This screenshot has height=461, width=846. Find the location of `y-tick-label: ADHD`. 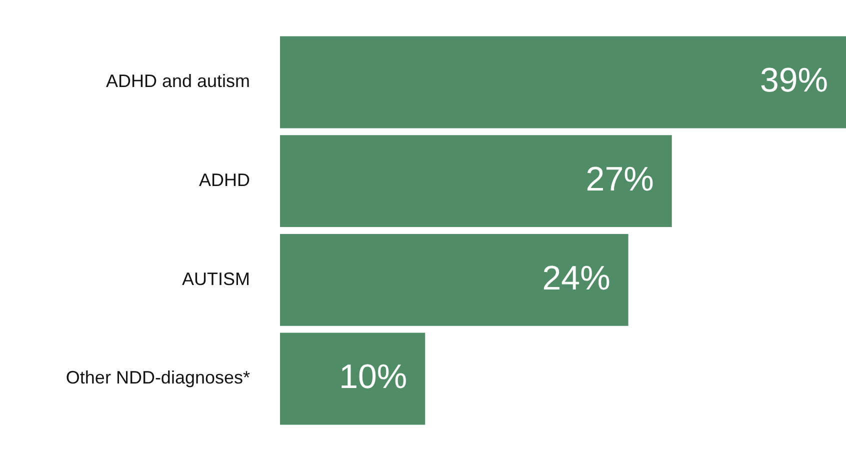

y-tick-label: ADHD is located at coordinates (224, 180).